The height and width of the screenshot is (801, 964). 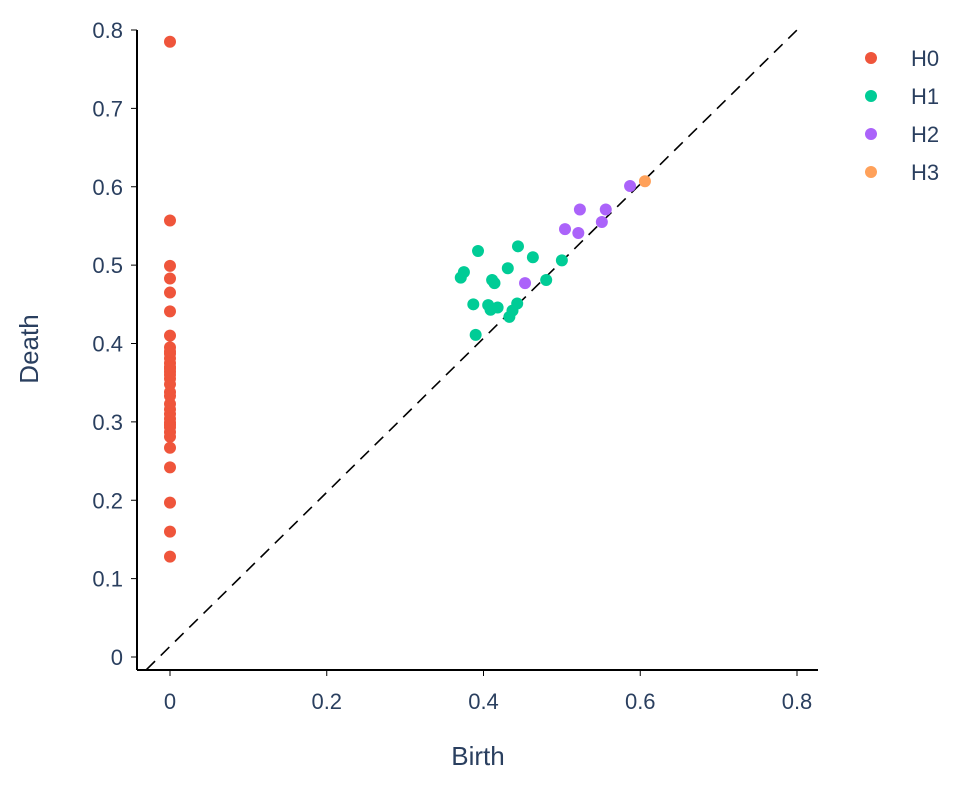 I want to click on legend-item-h0: H0, so click(x=902, y=58).